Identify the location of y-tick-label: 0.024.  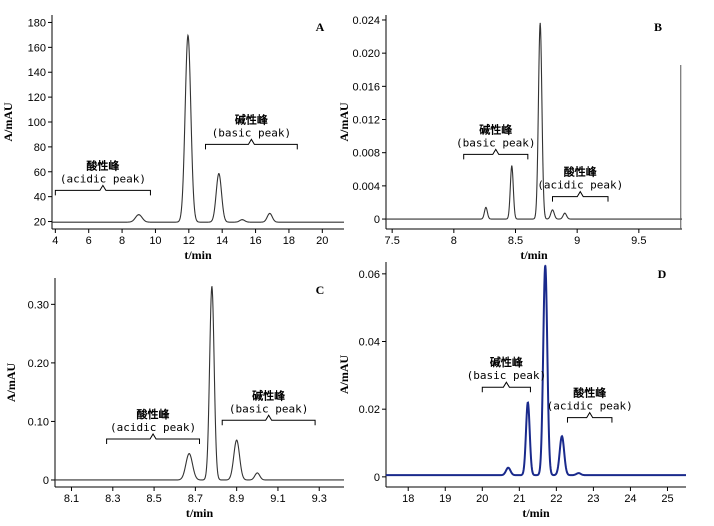
(366, 21).